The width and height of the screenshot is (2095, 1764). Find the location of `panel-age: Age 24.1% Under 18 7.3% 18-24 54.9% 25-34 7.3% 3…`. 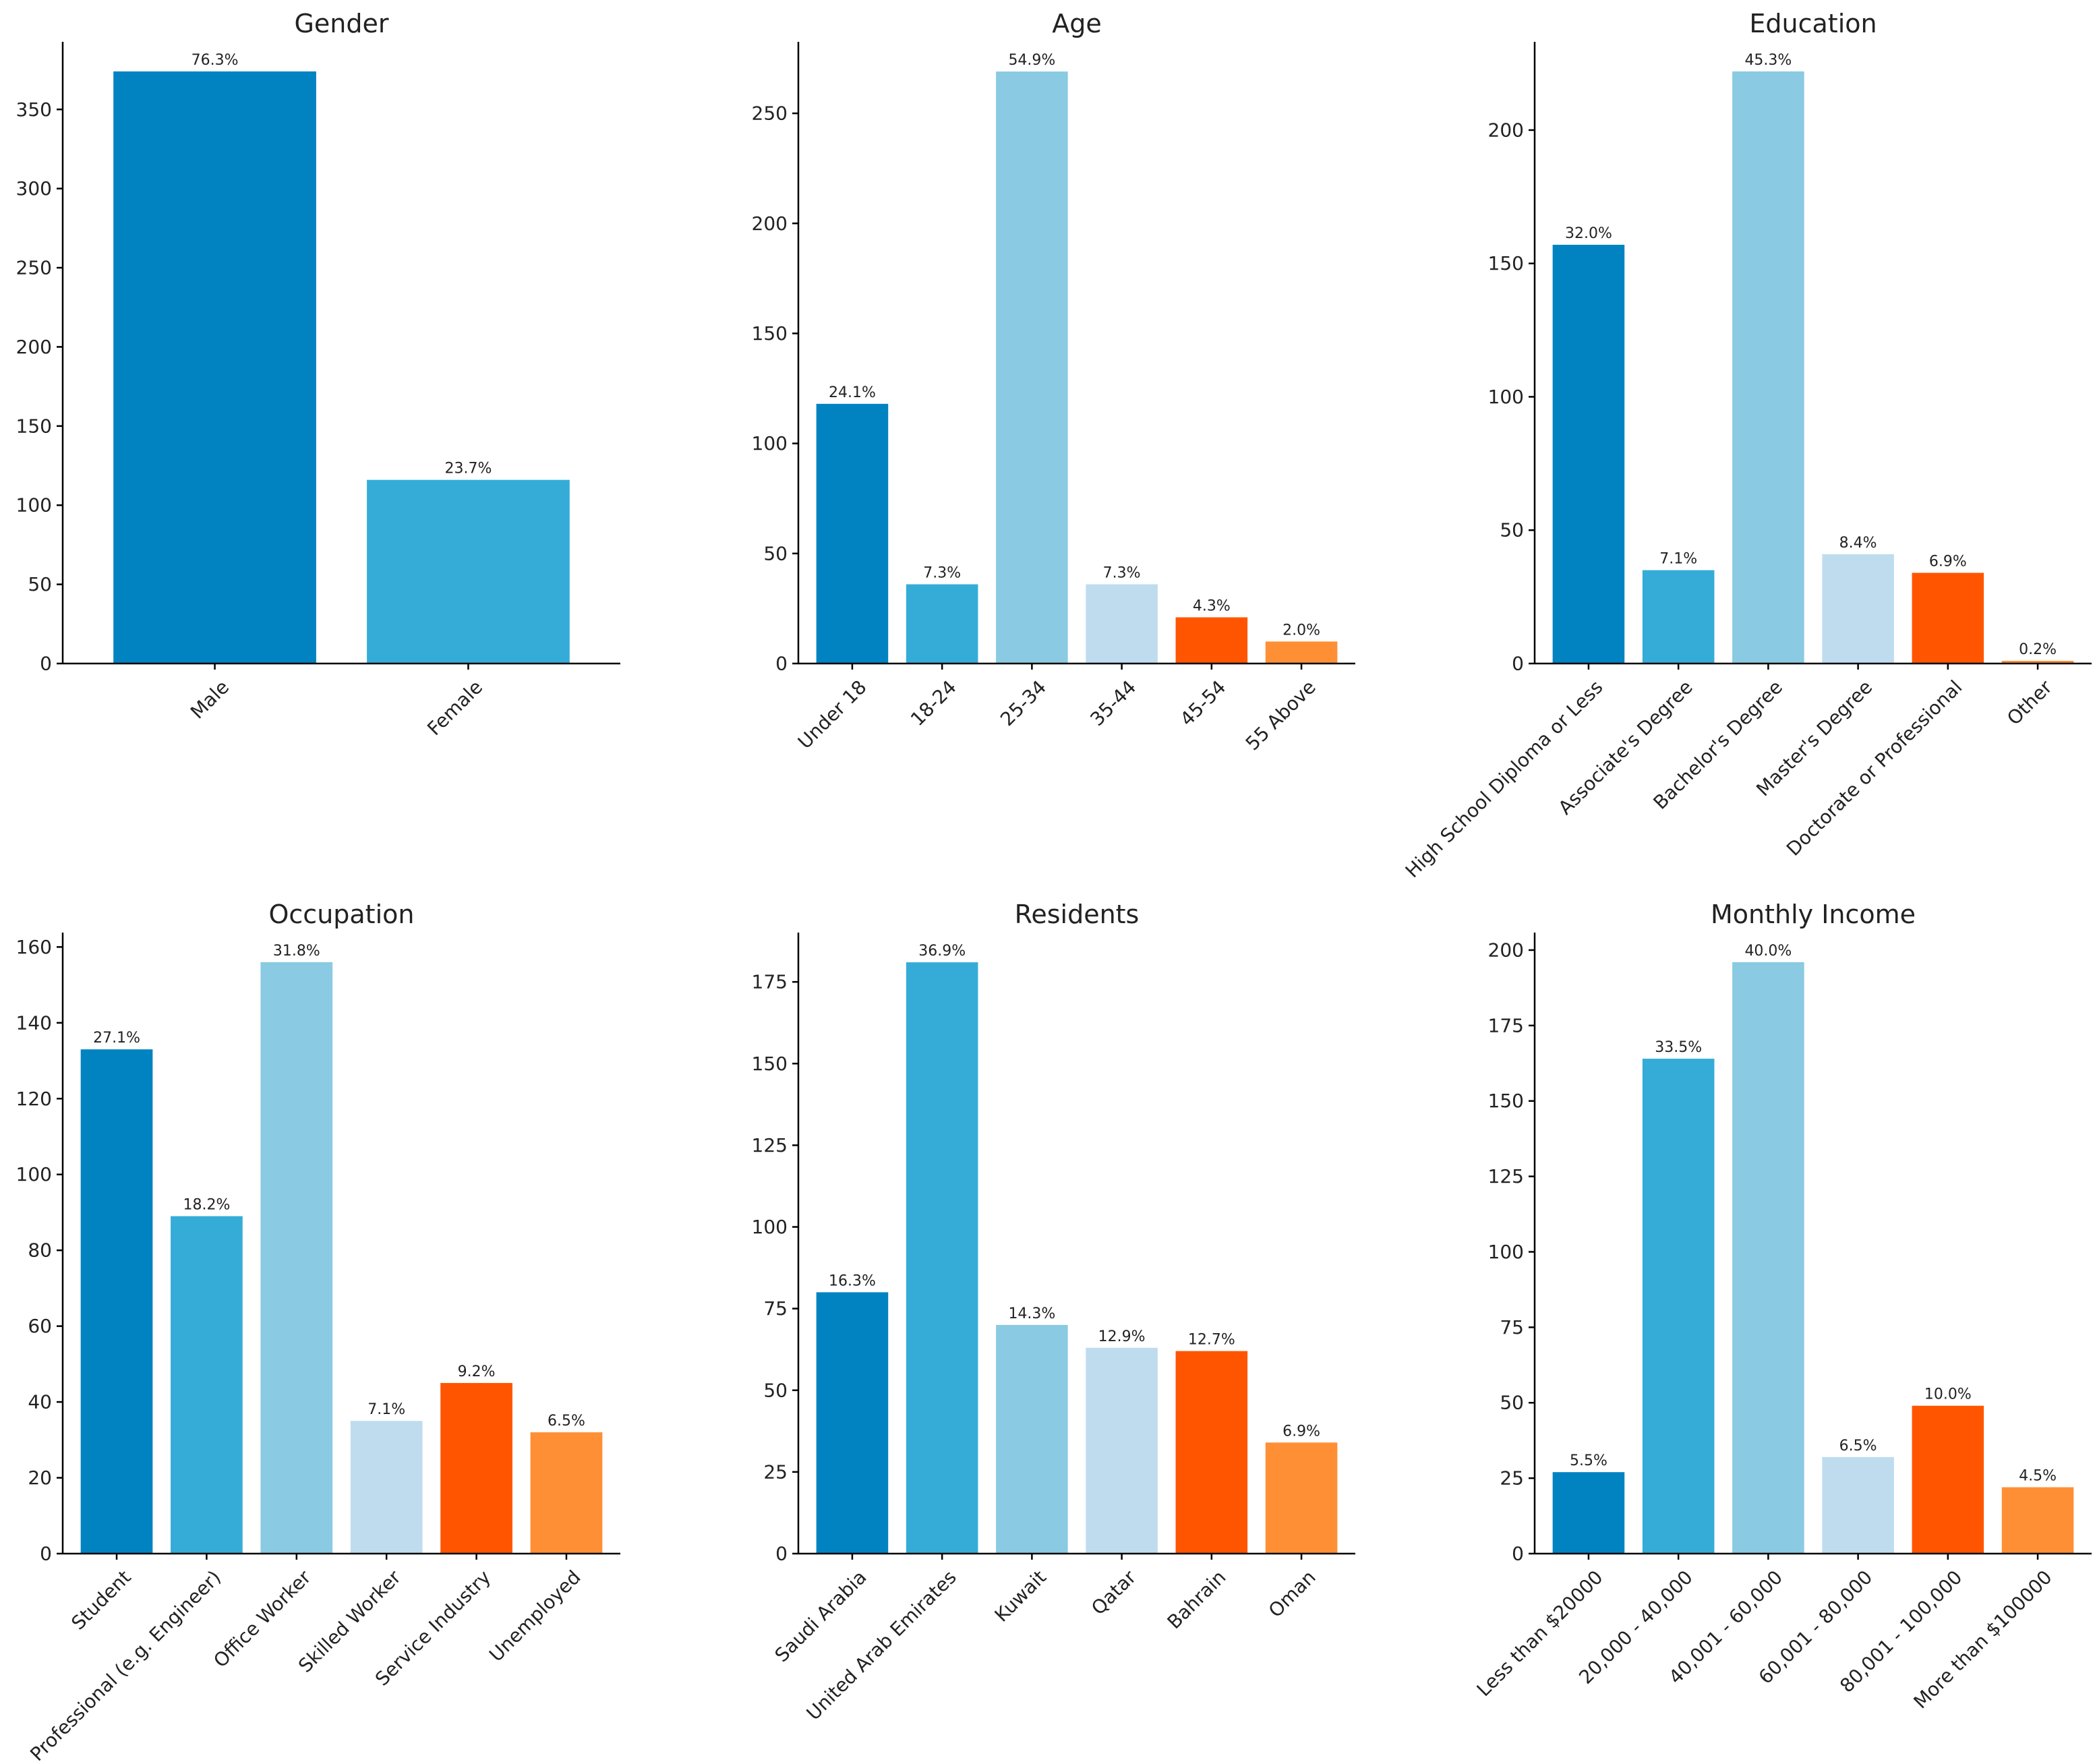

panel-age: Age 24.1% Under 18 7.3% 18-24 54.9% 25-34 7.3% 3… is located at coordinates (1053, 382).